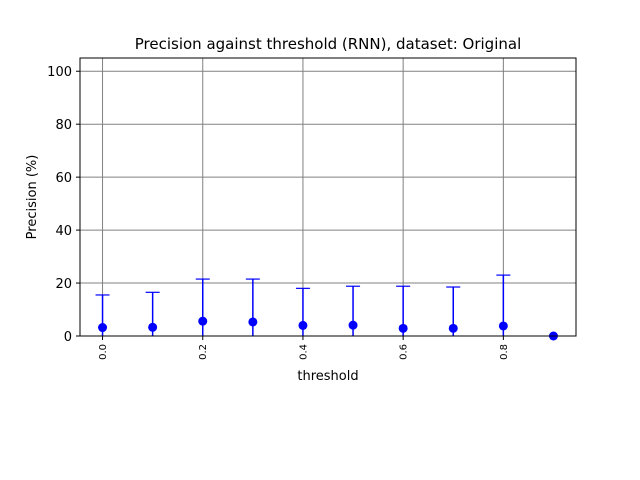 This screenshot has height=480, width=640. What do you see at coordinates (63, 205) in the screenshot?
I see `y-axis-ticks: 0 20 40 60 80 100` at bounding box center [63, 205].